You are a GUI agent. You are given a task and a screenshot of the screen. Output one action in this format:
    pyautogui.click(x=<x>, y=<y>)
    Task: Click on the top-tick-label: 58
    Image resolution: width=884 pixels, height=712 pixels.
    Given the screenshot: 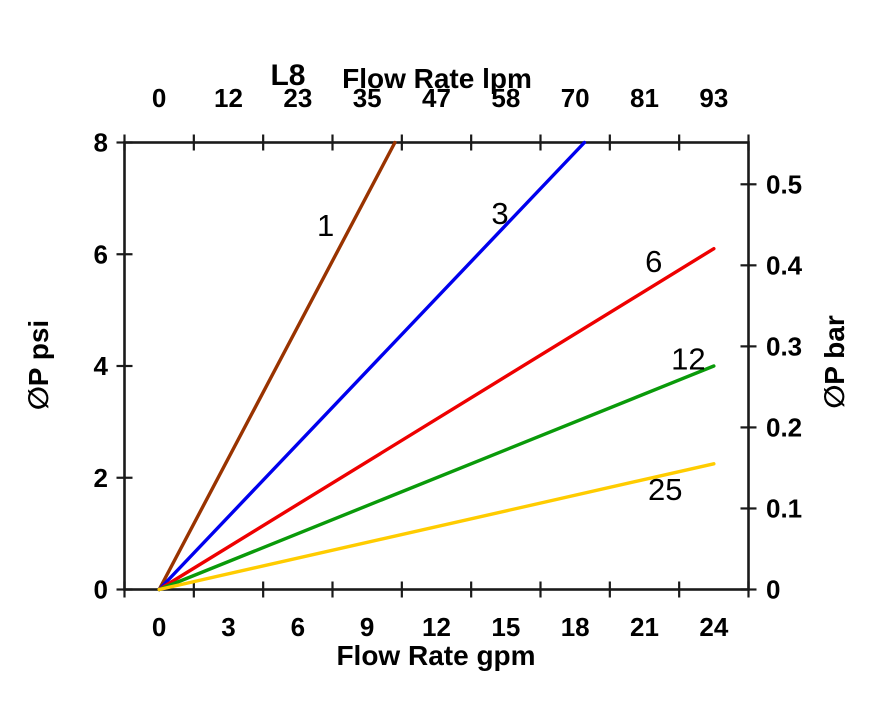 What is the action you would take?
    pyautogui.click(x=505, y=98)
    